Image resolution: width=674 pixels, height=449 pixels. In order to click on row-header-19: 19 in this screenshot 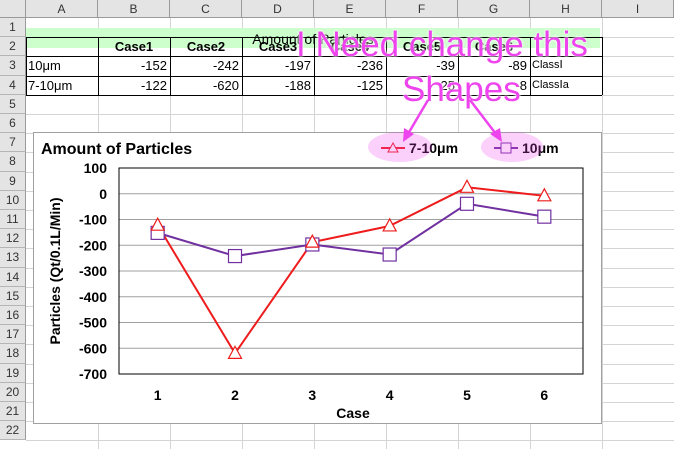, I will do `click(13, 373)`.